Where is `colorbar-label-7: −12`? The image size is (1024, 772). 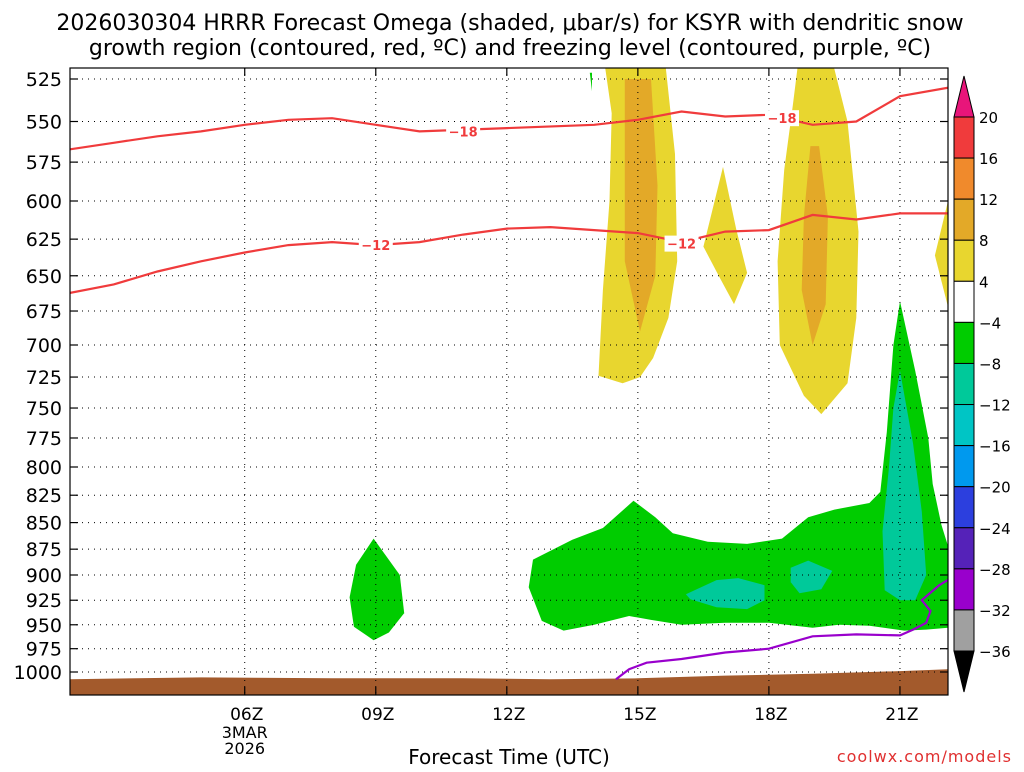 colorbar-label-7: −12 is located at coordinates (995, 406).